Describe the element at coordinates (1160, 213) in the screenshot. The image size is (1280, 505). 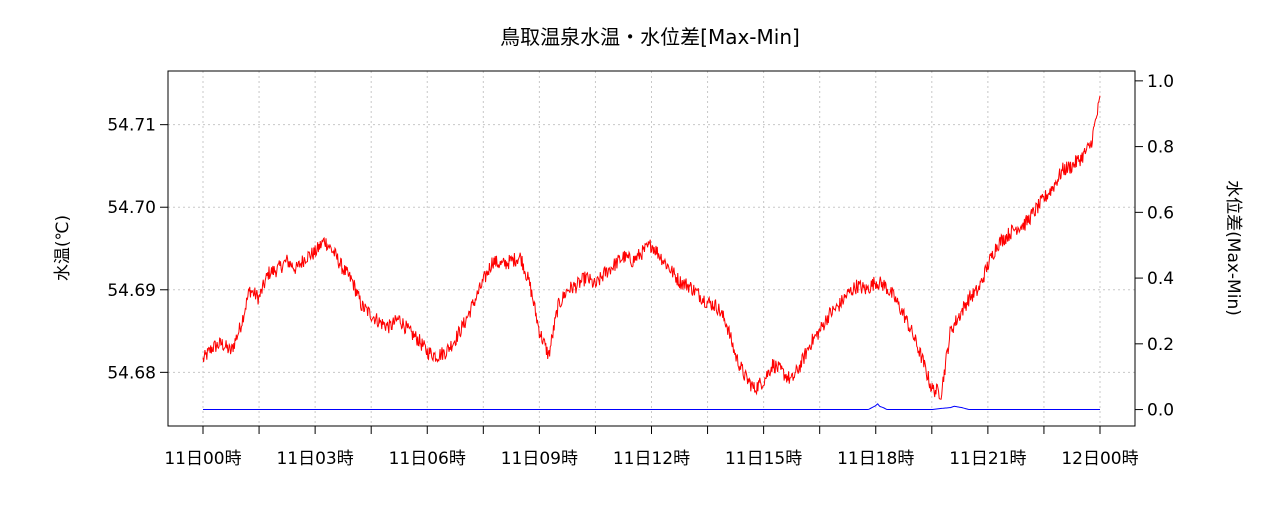
I see `y-right-tick-label: 0.6` at that location.